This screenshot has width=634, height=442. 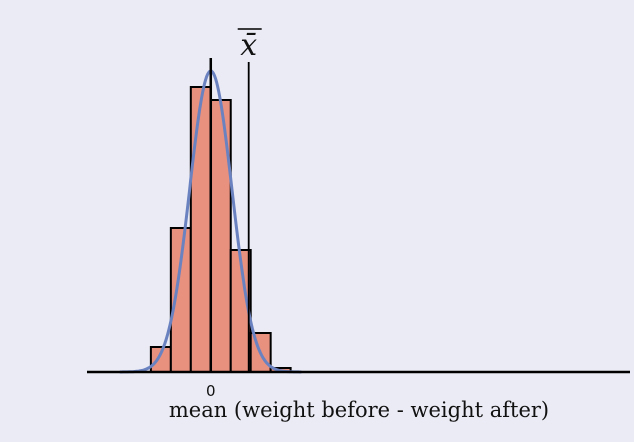 I want to click on xbar-label: x̄, so click(x=248, y=45).